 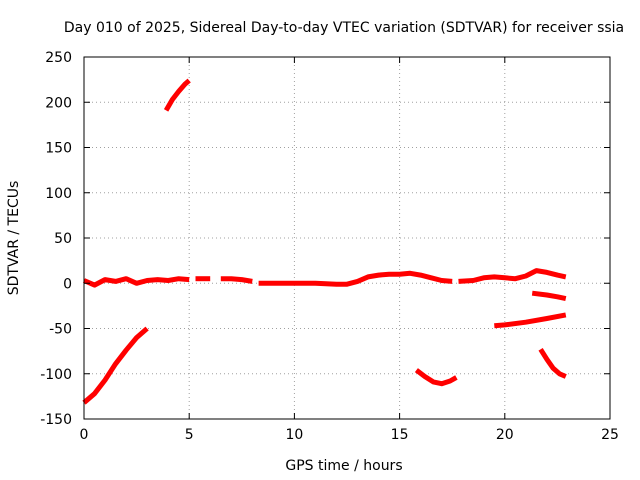 What do you see at coordinates (610, 435) in the screenshot?
I see `x-tick-label: 25` at bounding box center [610, 435].